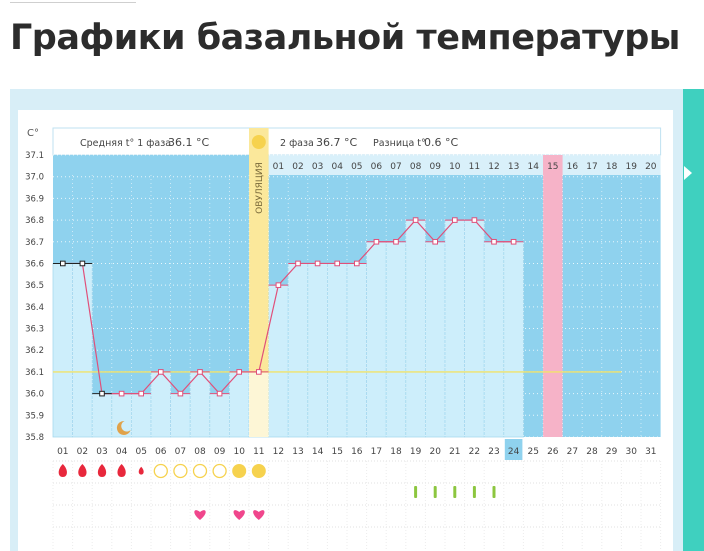  I want to click on diff-label: Разница t°, so click(399, 143).